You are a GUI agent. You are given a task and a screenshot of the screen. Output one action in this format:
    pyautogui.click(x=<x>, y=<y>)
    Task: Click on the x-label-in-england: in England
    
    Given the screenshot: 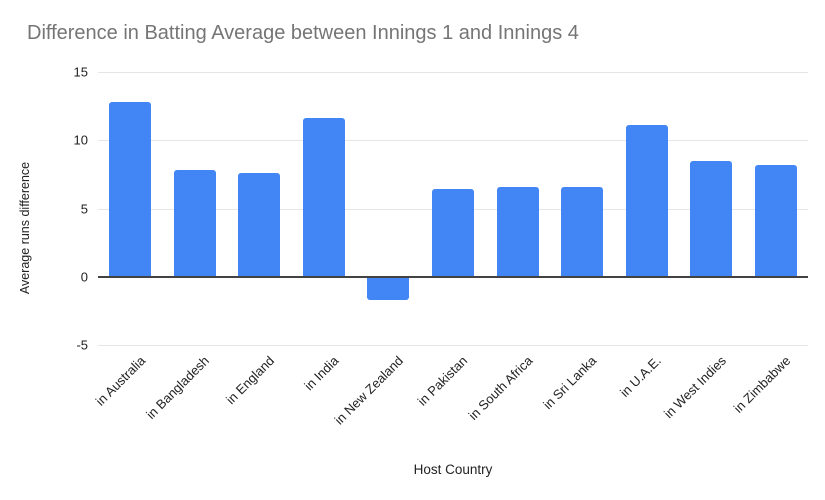 What is the action you would take?
    pyautogui.click(x=249, y=380)
    